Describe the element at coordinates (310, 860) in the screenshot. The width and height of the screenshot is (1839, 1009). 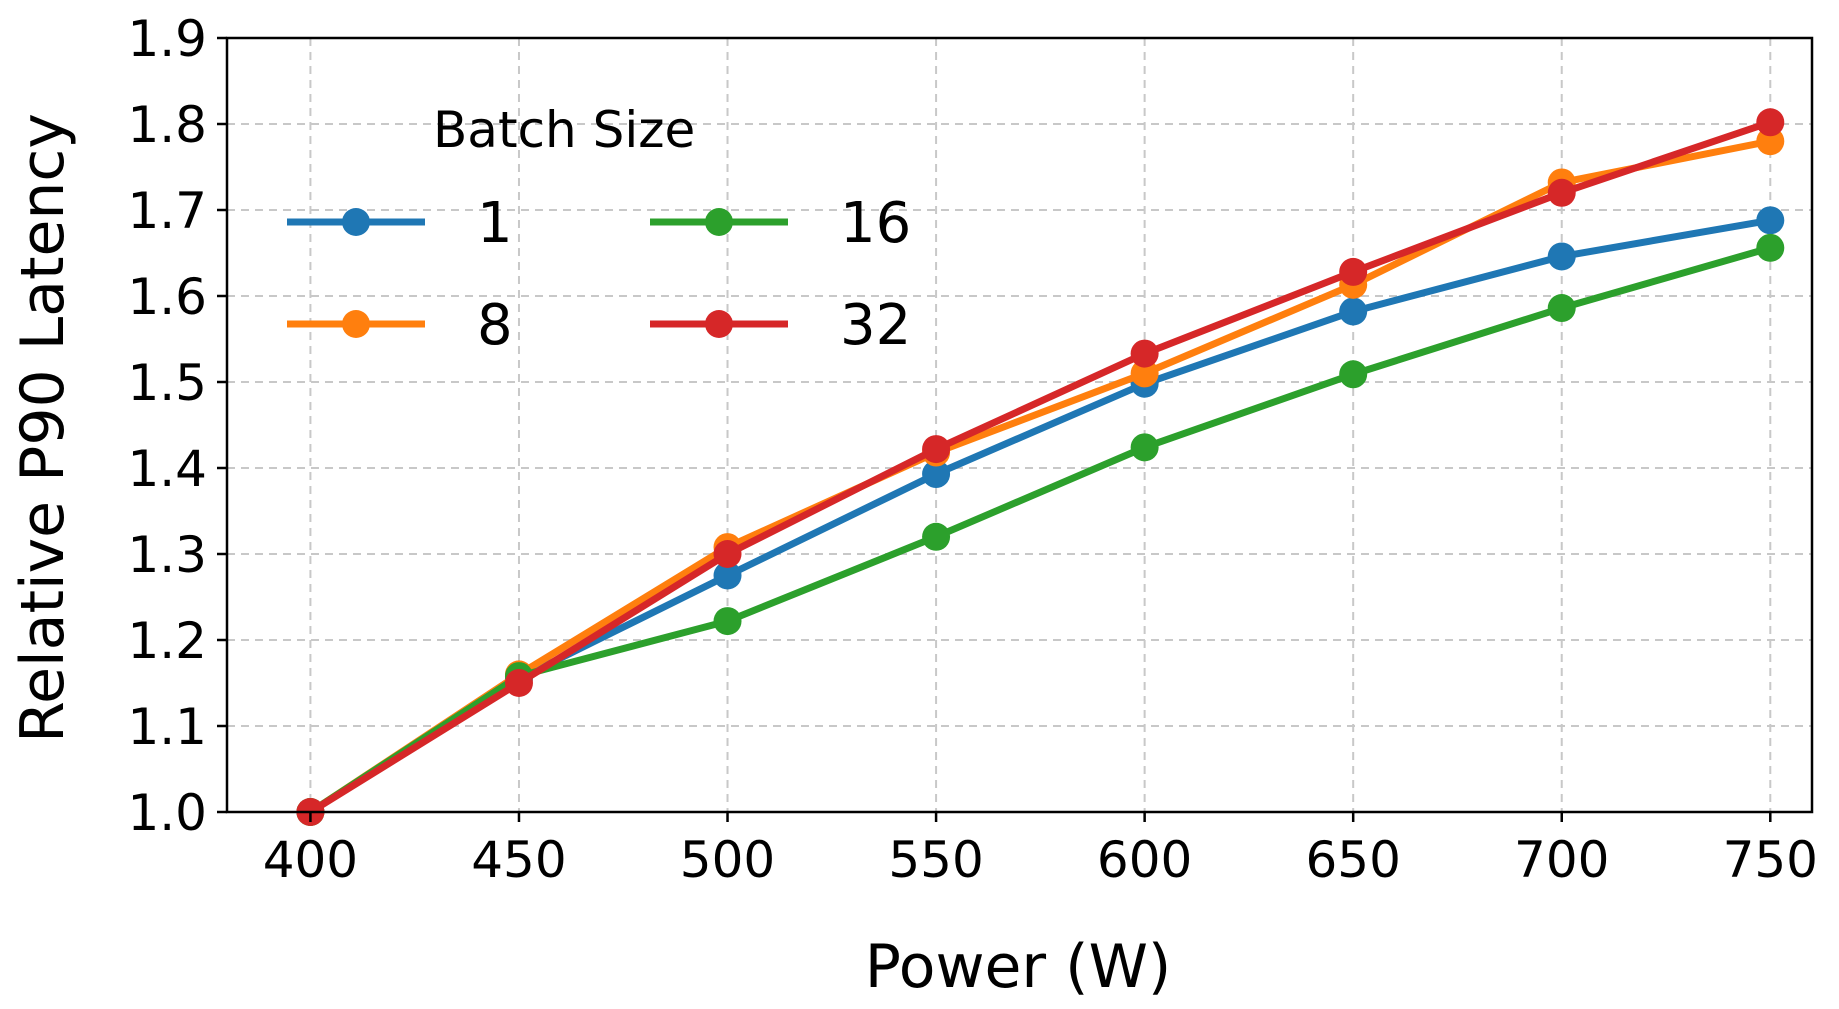
I see `x-tick-label: 400` at that location.